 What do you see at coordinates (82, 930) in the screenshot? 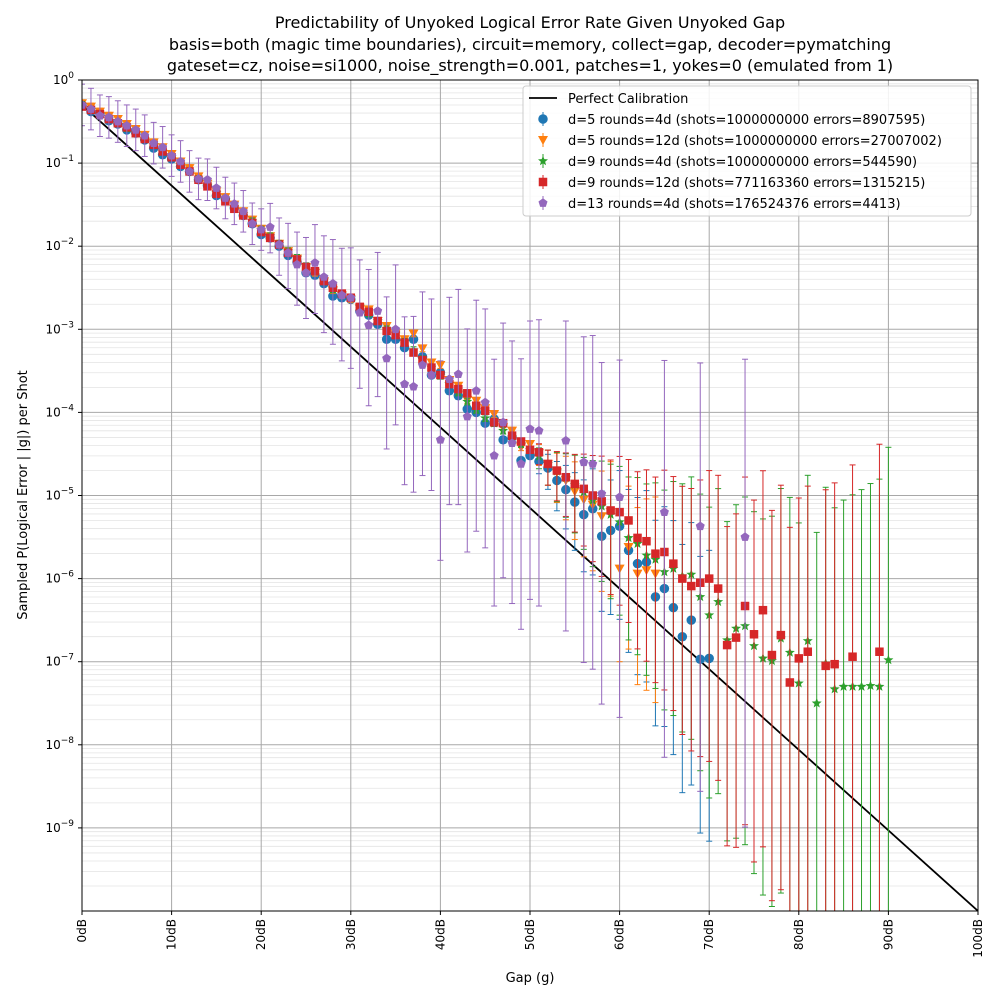
I see `x-tick-label: 0dB` at bounding box center [82, 930].